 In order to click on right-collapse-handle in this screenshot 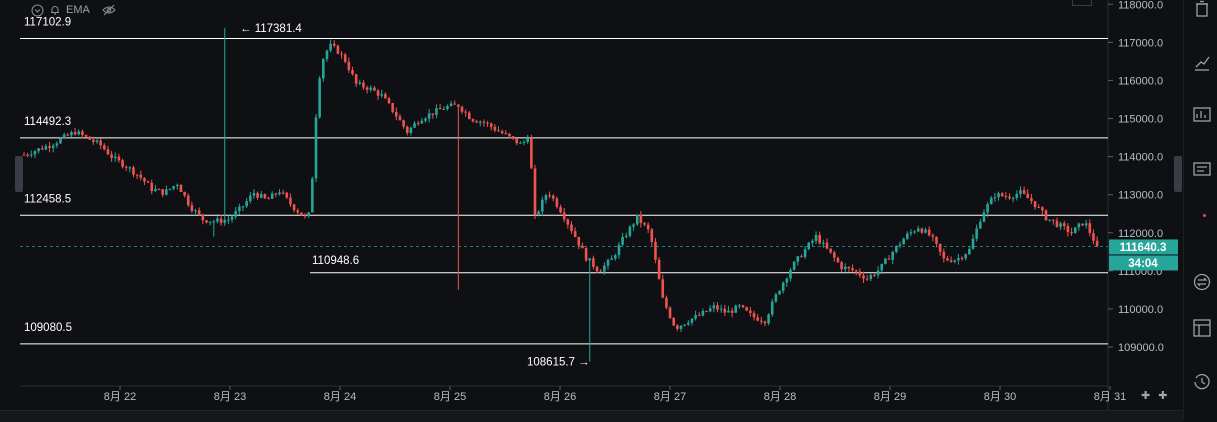, I will do `click(1178, 174)`.